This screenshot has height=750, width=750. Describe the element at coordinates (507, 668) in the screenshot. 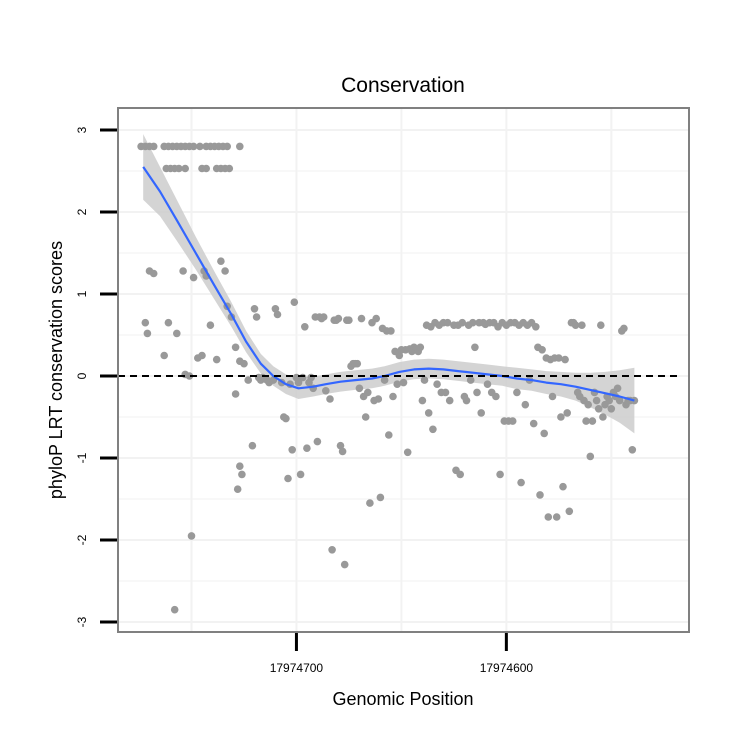

I see `x-tick-label: 17974600` at that location.